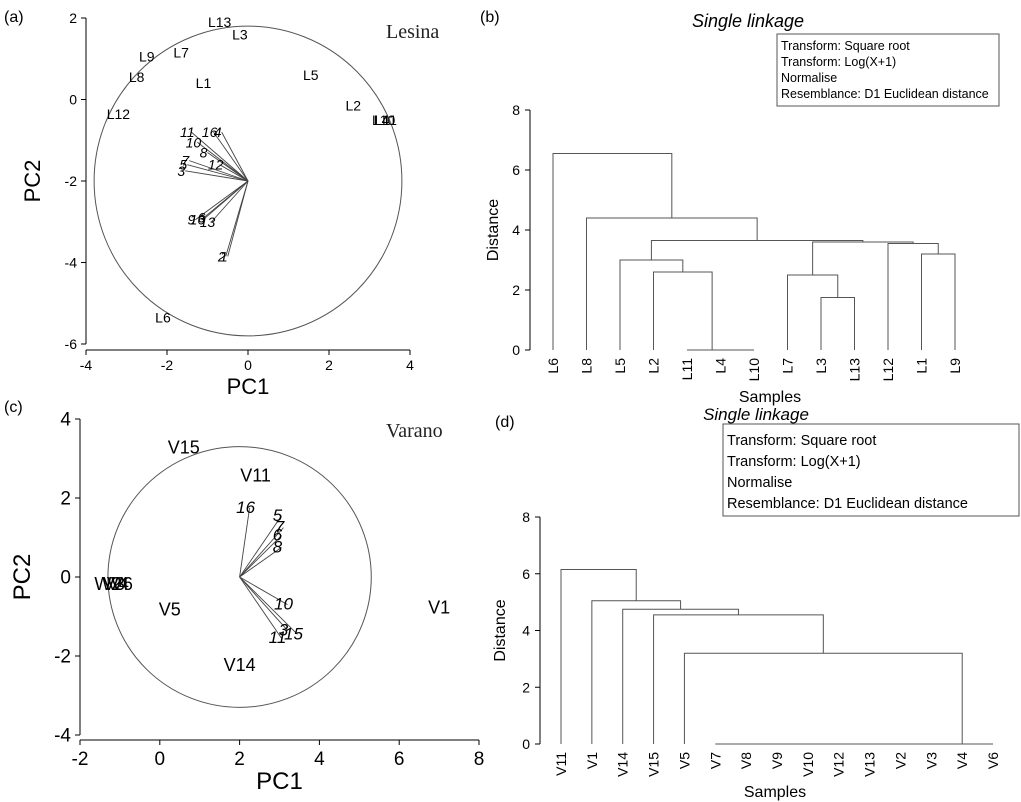  Describe the element at coordinates (993, 760) in the screenshot. I see `leaf-label: V6` at that location.